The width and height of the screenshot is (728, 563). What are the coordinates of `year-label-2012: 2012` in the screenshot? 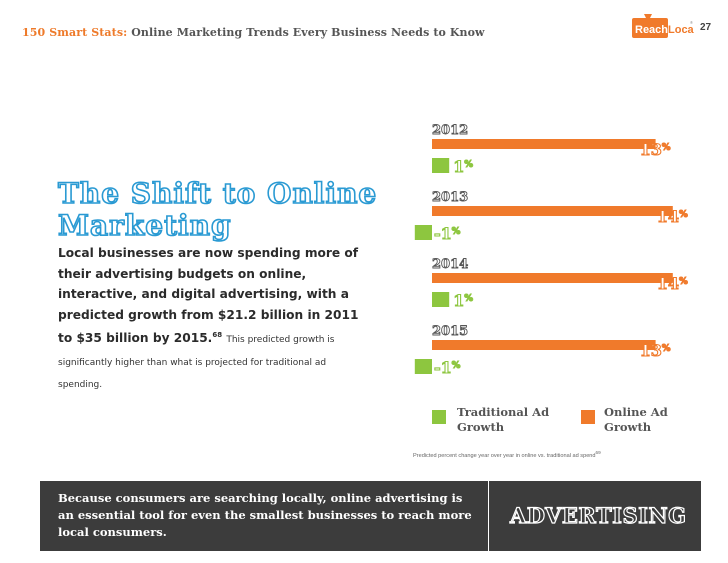 It's located at (450, 130).